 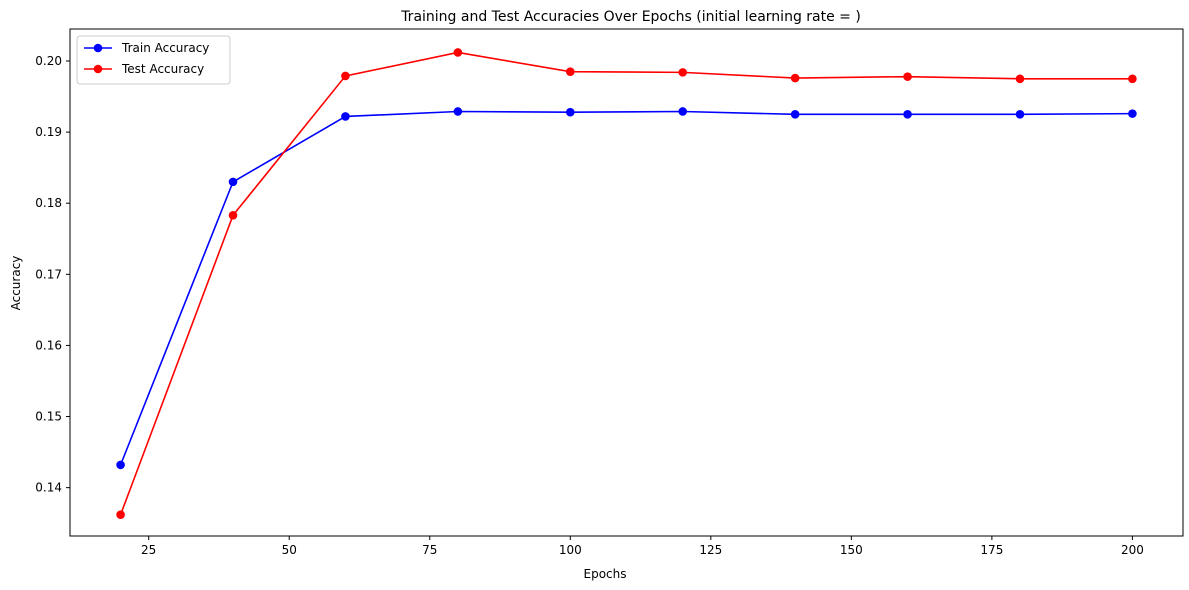 What do you see at coordinates (98, 69) in the screenshot?
I see `legend-marker-test-accuracy` at bounding box center [98, 69].